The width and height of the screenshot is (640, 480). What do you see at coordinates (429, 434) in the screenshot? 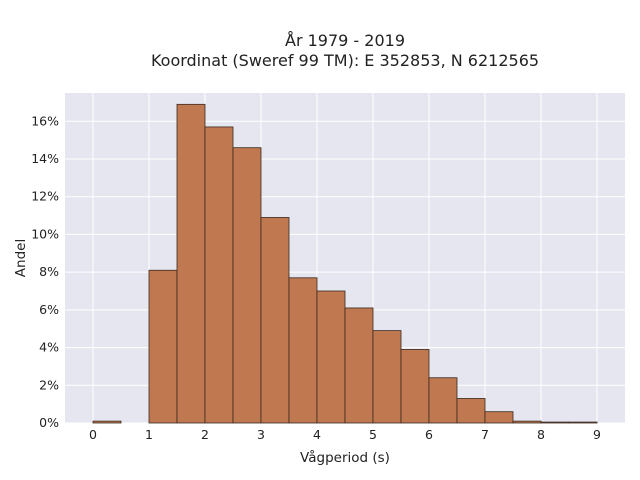
I see `x-tick-label-6: 6` at bounding box center [429, 434].